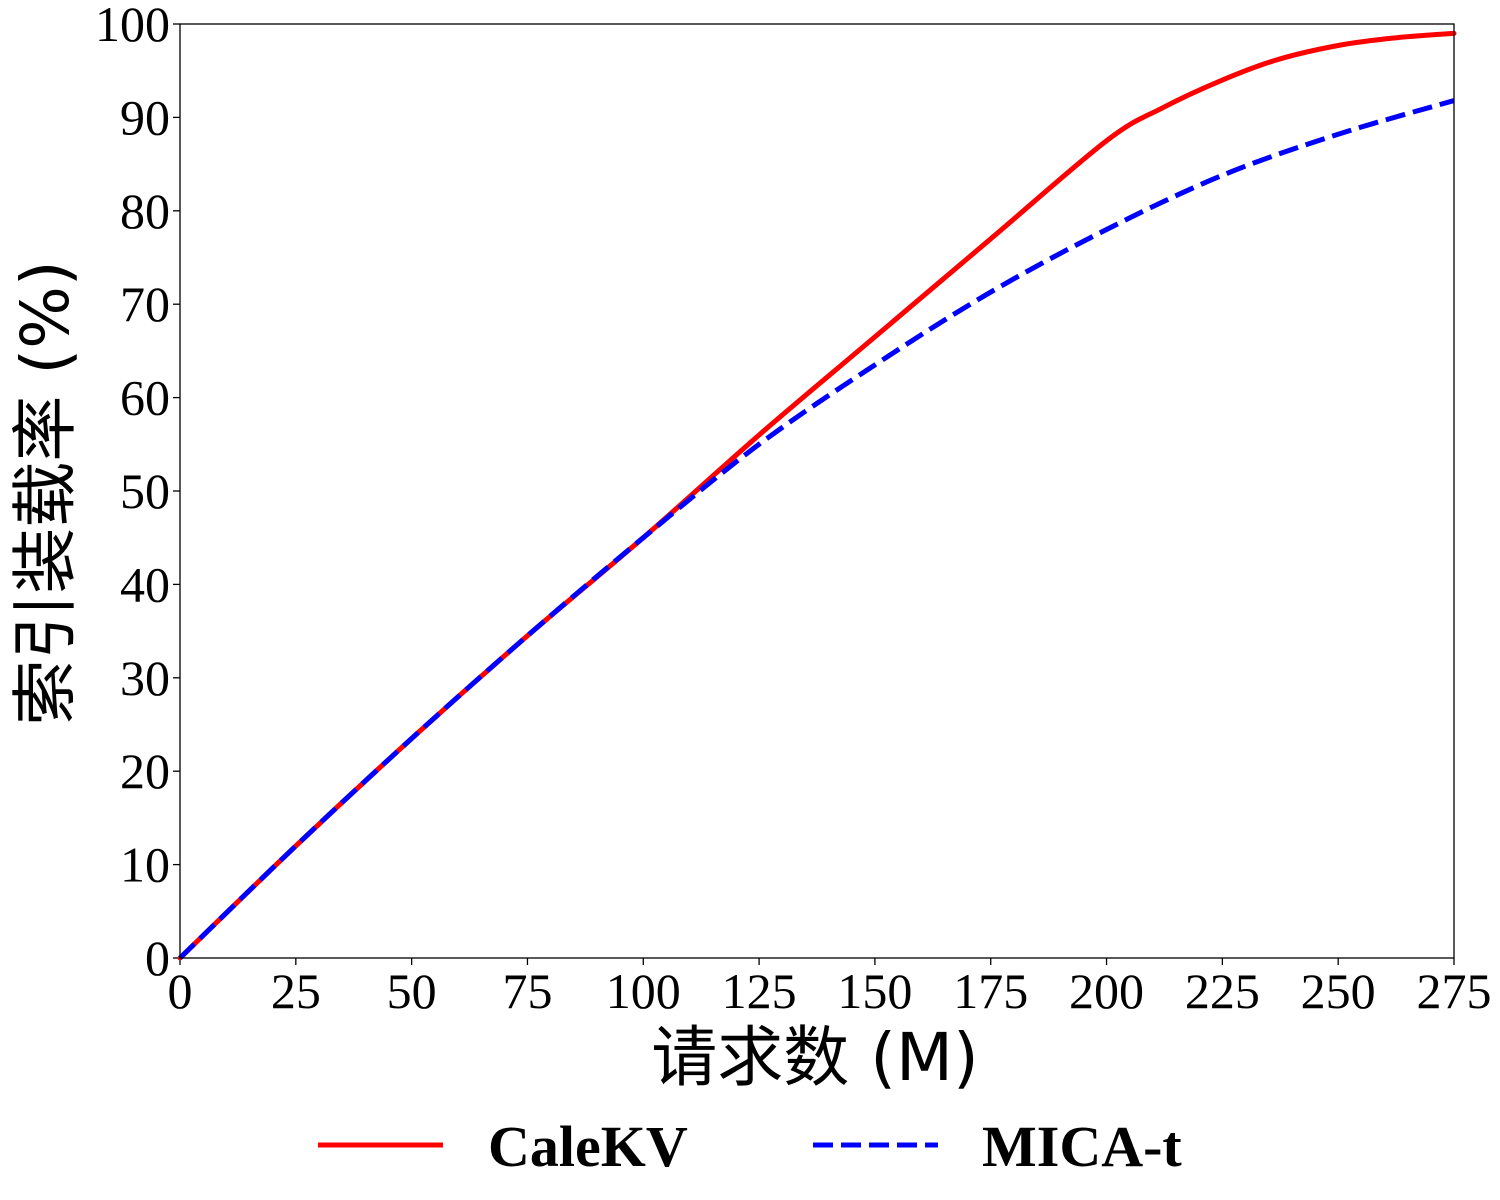  What do you see at coordinates (145, 678) in the screenshot?
I see `y-tick-label: 30` at bounding box center [145, 678].